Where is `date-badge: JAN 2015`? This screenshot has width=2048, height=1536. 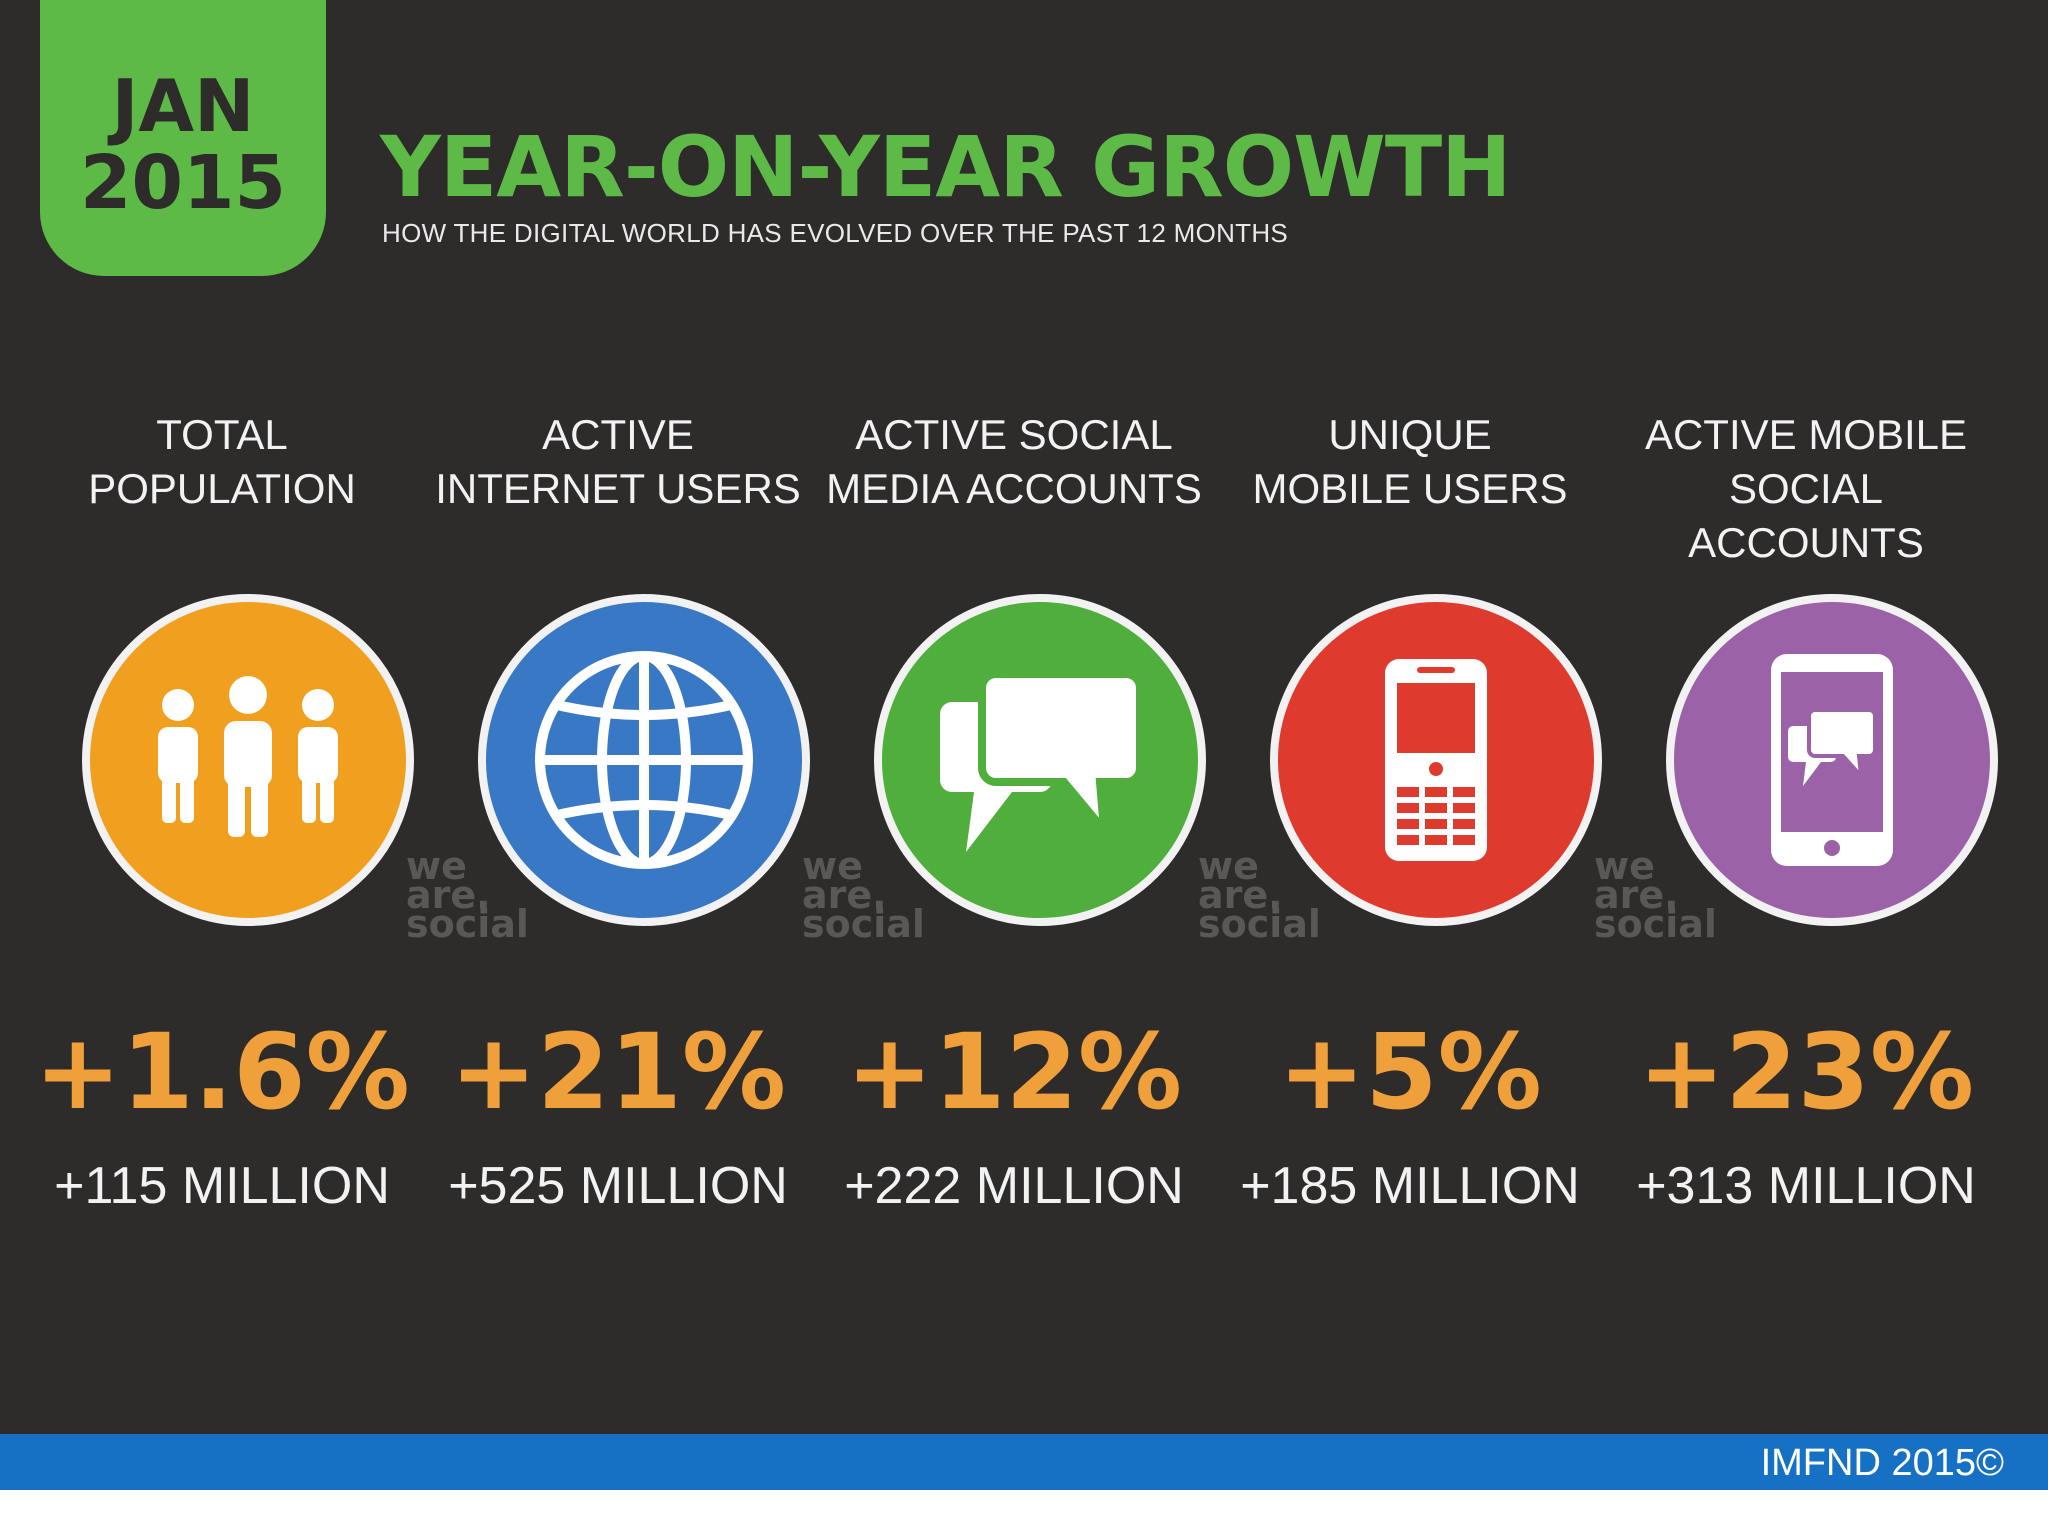 date-badge: JAN 2015 is located at coordinates (183, 138).